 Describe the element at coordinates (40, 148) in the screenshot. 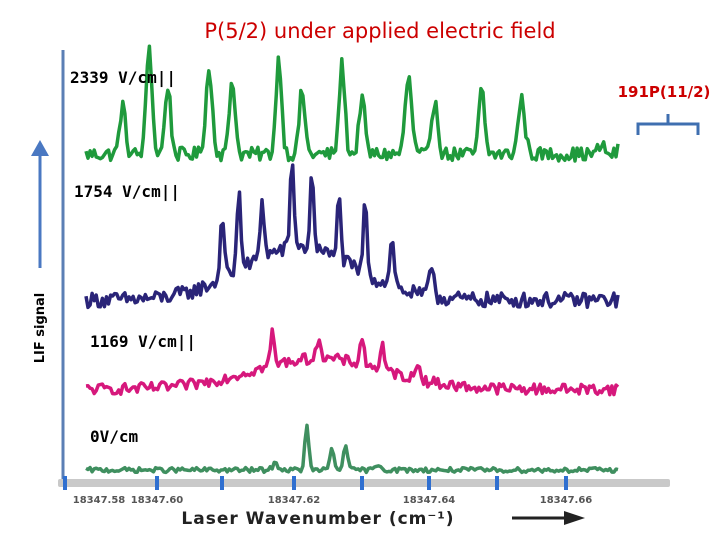

I see `y-axis-arrow-icon` at that location.